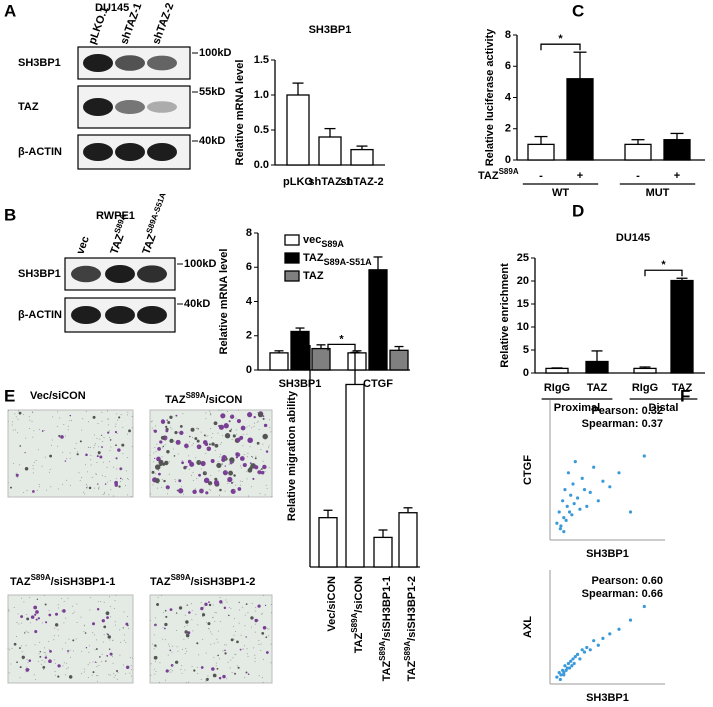  I want to click on x-tick-label: +, so click(677, 176).